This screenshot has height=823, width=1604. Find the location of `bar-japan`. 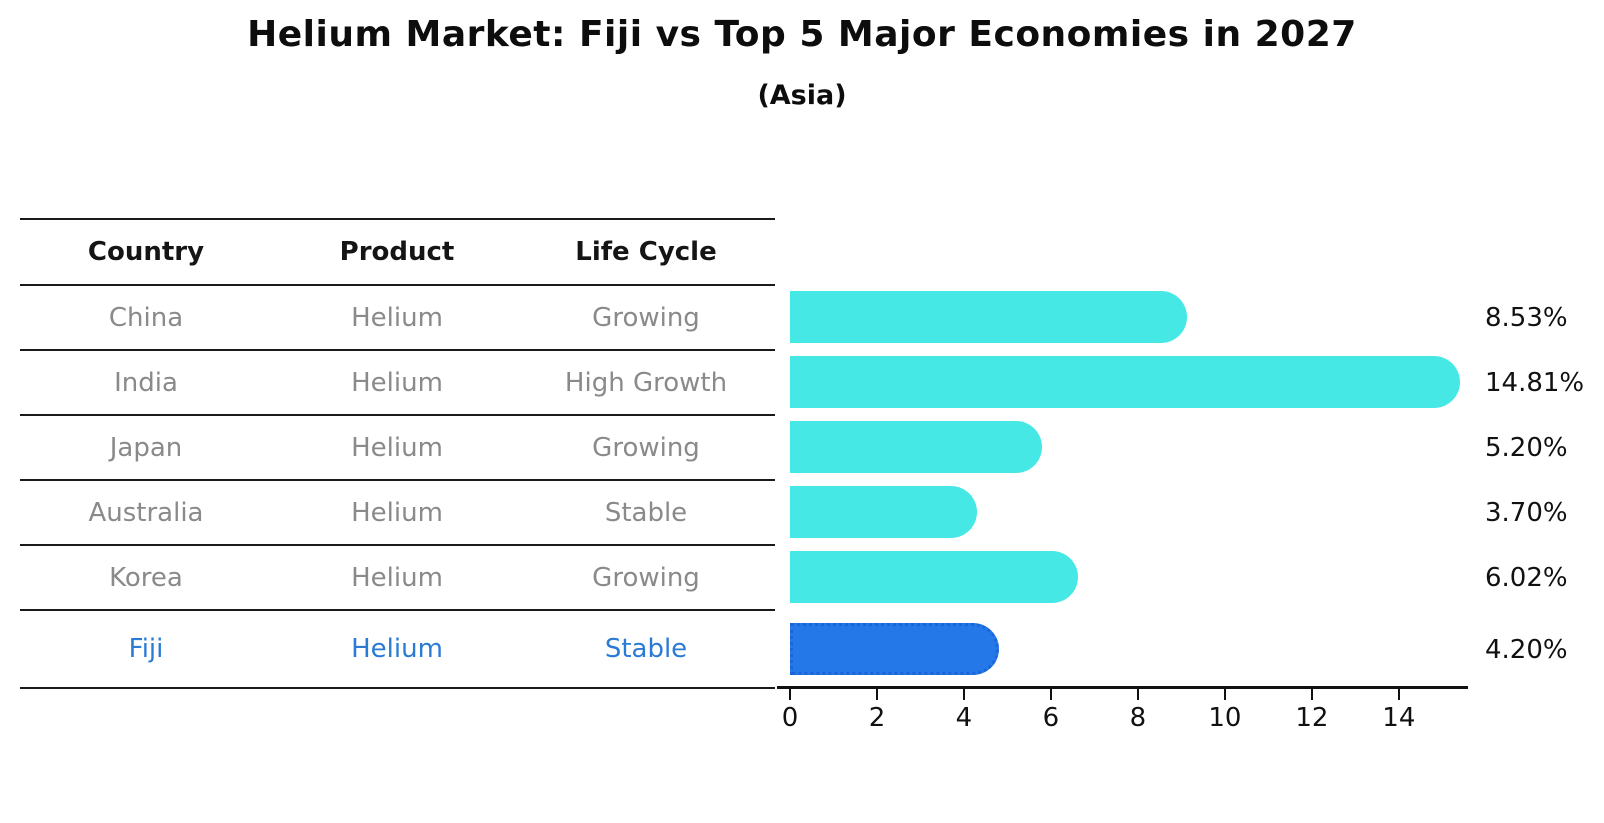

bar-japan is located at coordinates (916, 447).